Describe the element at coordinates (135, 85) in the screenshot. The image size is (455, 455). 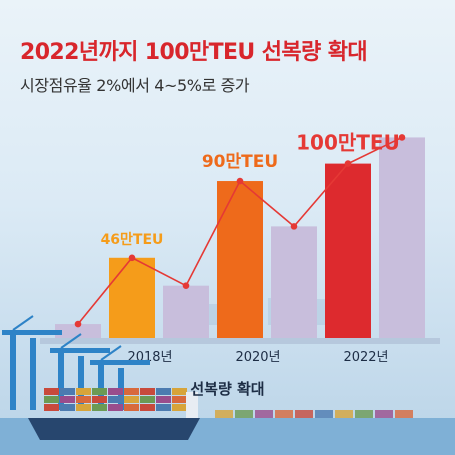
I see `chart-subtitle: 시장점유율 2%에서 4~5%로 증가` at that location.